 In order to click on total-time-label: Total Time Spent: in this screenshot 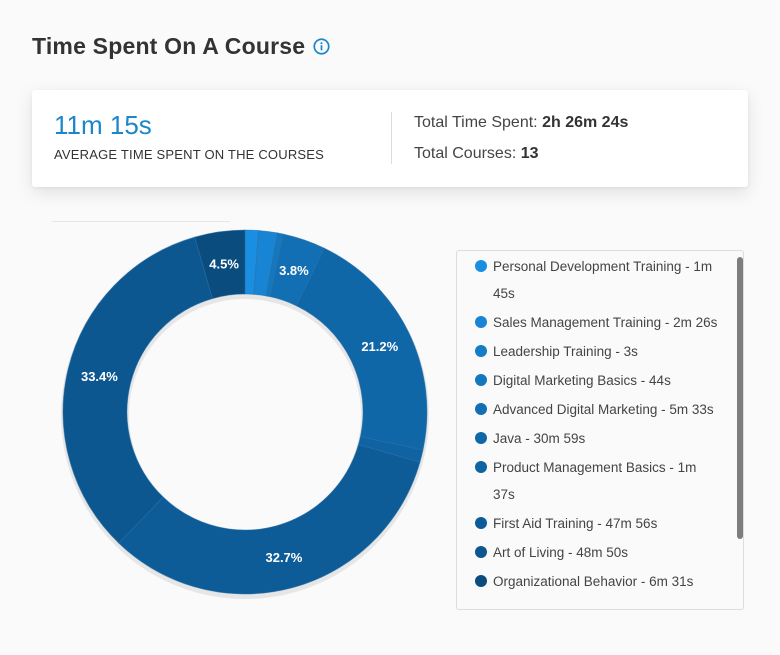, I will do `click(476, 122)`.